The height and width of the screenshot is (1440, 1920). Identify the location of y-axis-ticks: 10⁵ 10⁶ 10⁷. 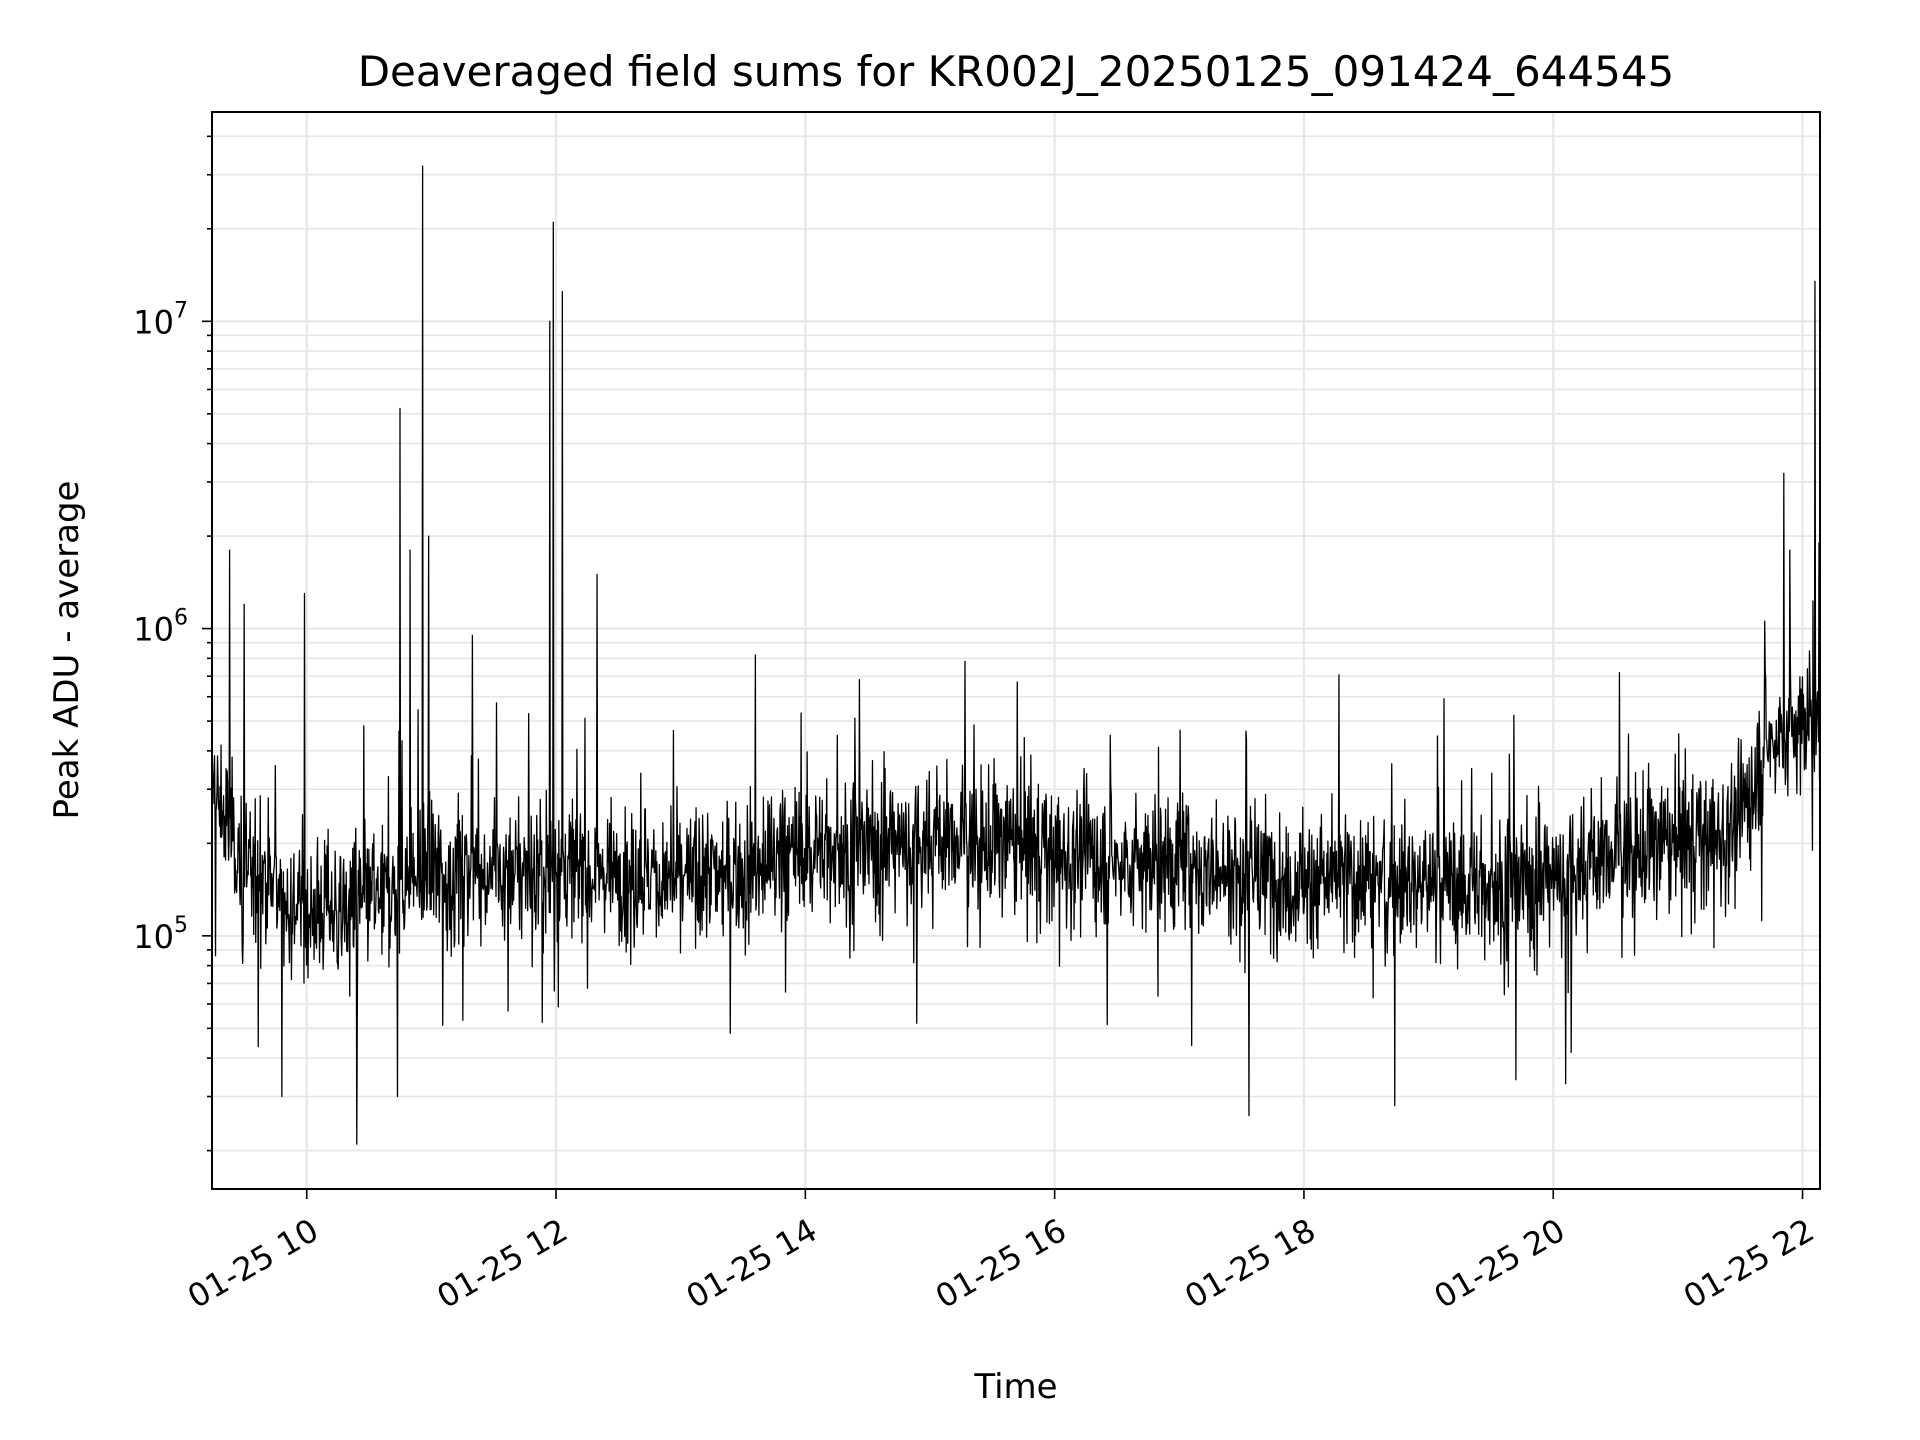
(172, 643).